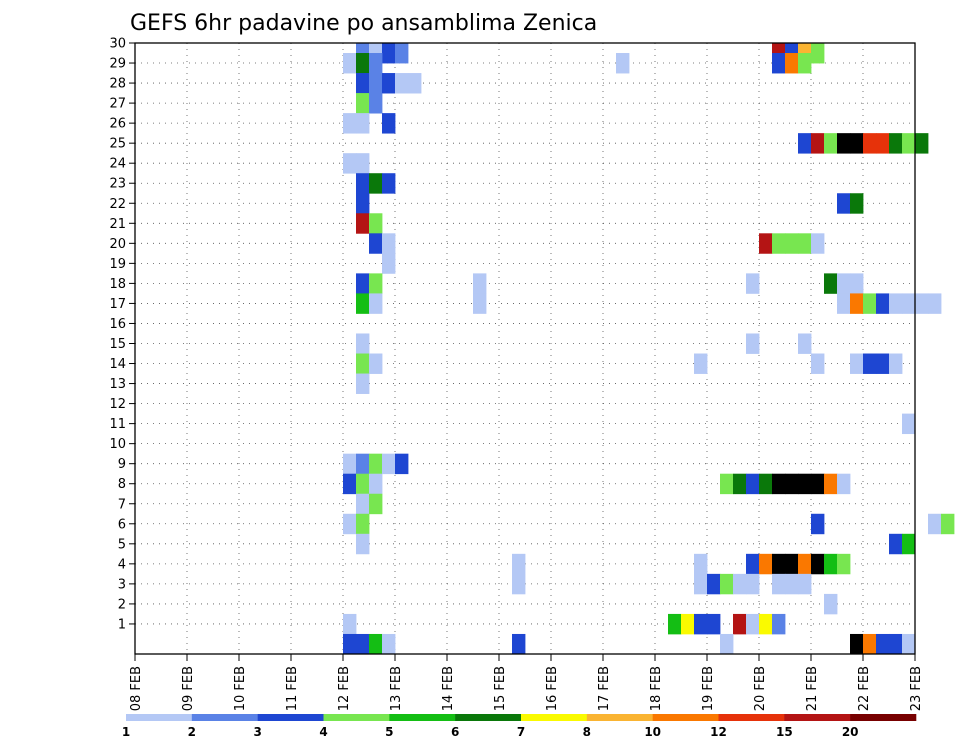 Image resolution: width=960 pixels, height=742 pixels. Describe the element at coordinates (122, 504) in the screenshot. I see `y-tick-label: 7` at that location.